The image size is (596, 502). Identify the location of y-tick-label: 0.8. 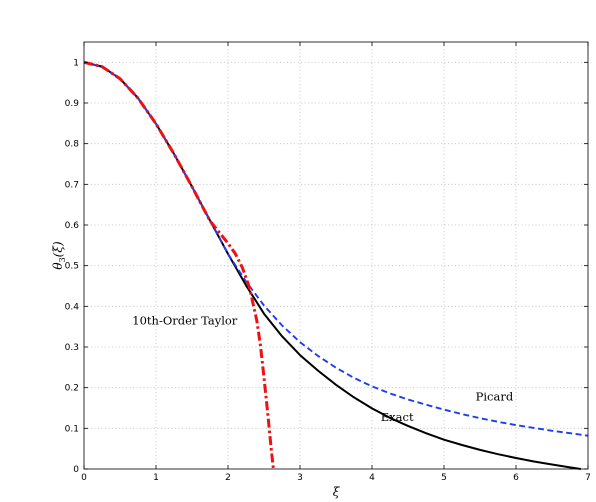
(72, 145).